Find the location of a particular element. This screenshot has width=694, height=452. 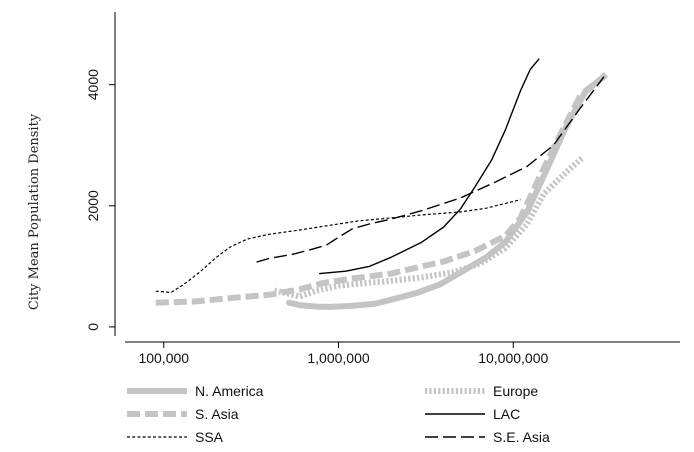

x-tick-label: 100,000 is located at coordinates (163, 358).